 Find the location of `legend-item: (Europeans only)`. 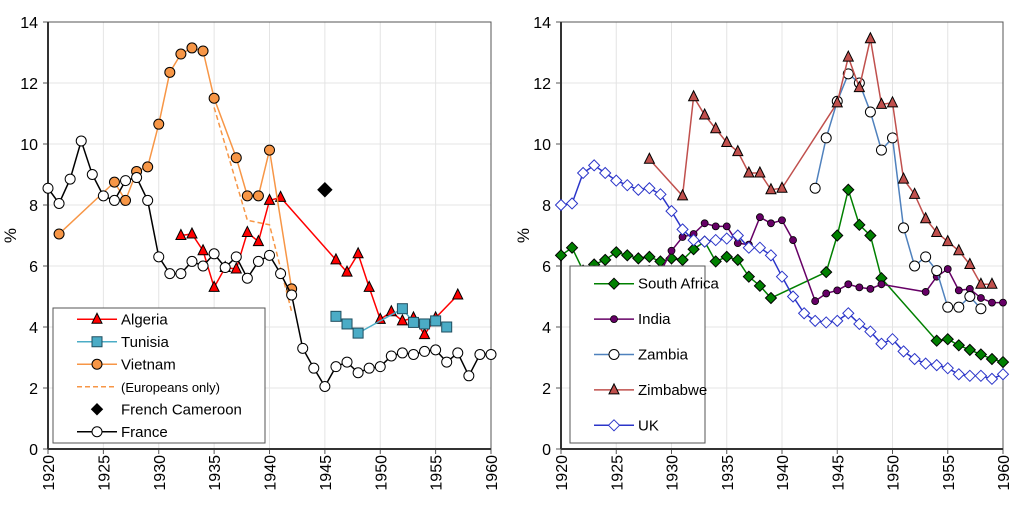

legend-item: (Europeans only) is located at coordinates (148, 387).